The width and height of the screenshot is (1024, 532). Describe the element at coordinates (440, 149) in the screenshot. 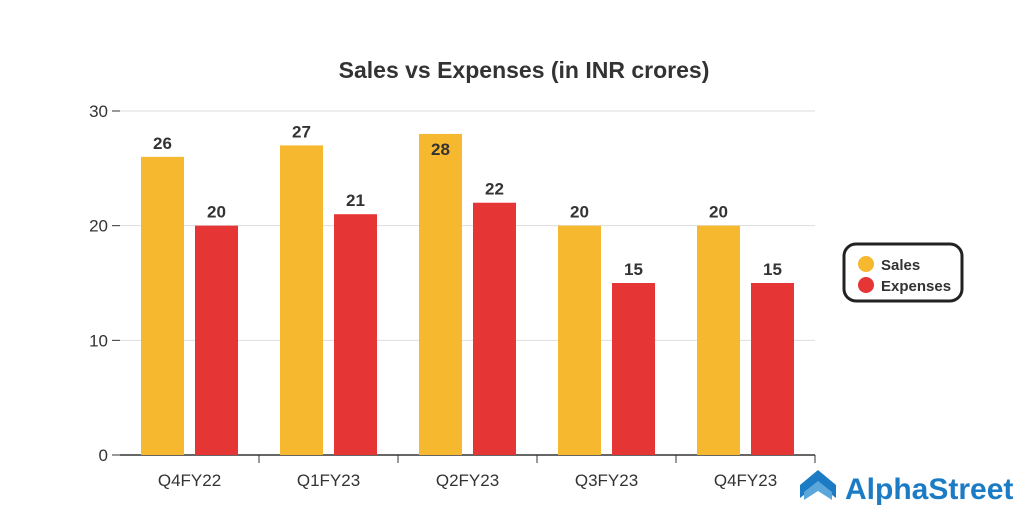

I see `data-label: 28` at that location.